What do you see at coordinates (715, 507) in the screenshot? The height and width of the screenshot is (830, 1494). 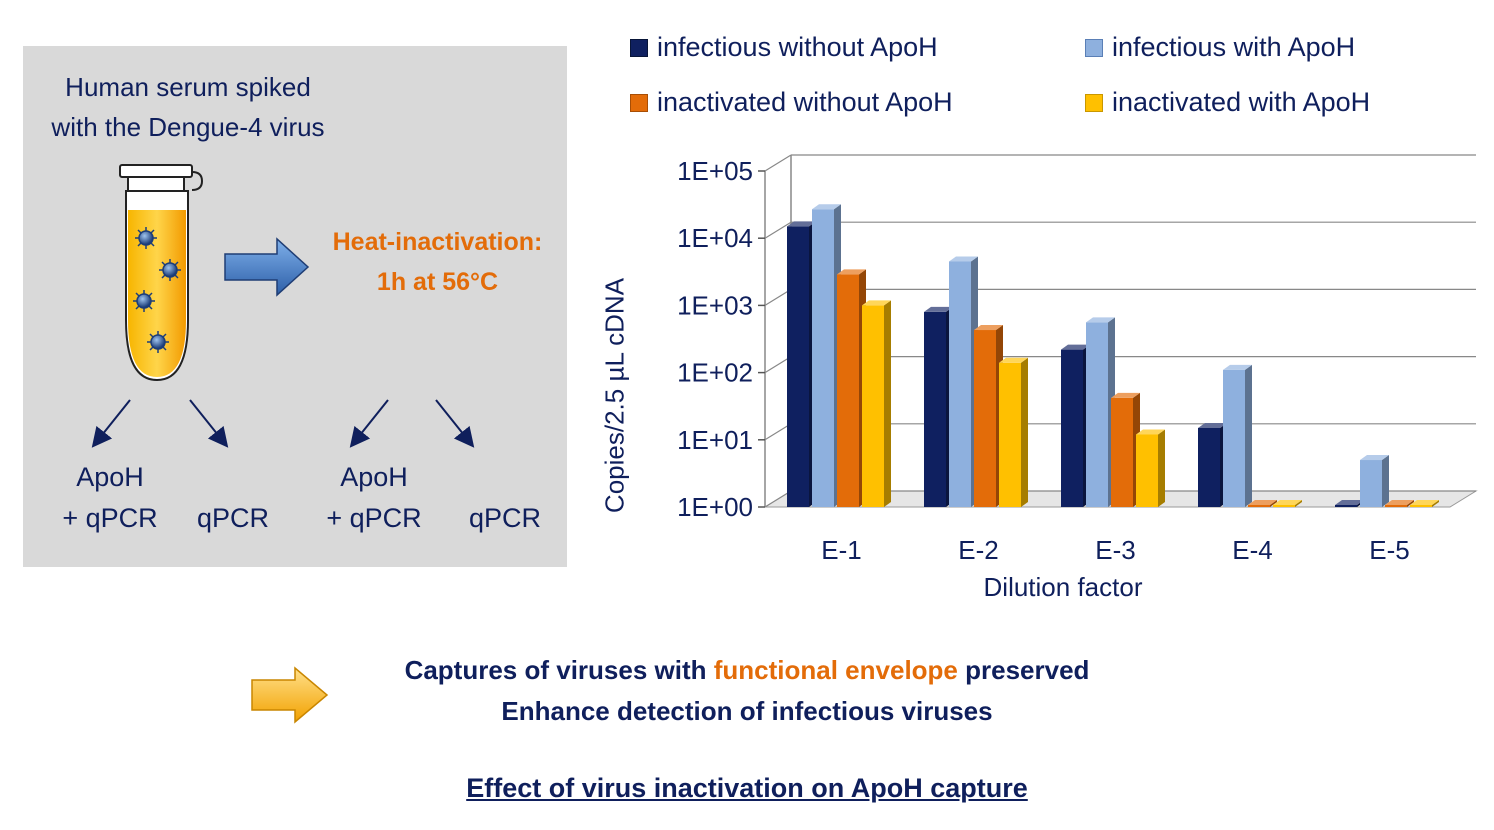 I see `y-tick-label: 1E+00` at bounding box center [715, 507].